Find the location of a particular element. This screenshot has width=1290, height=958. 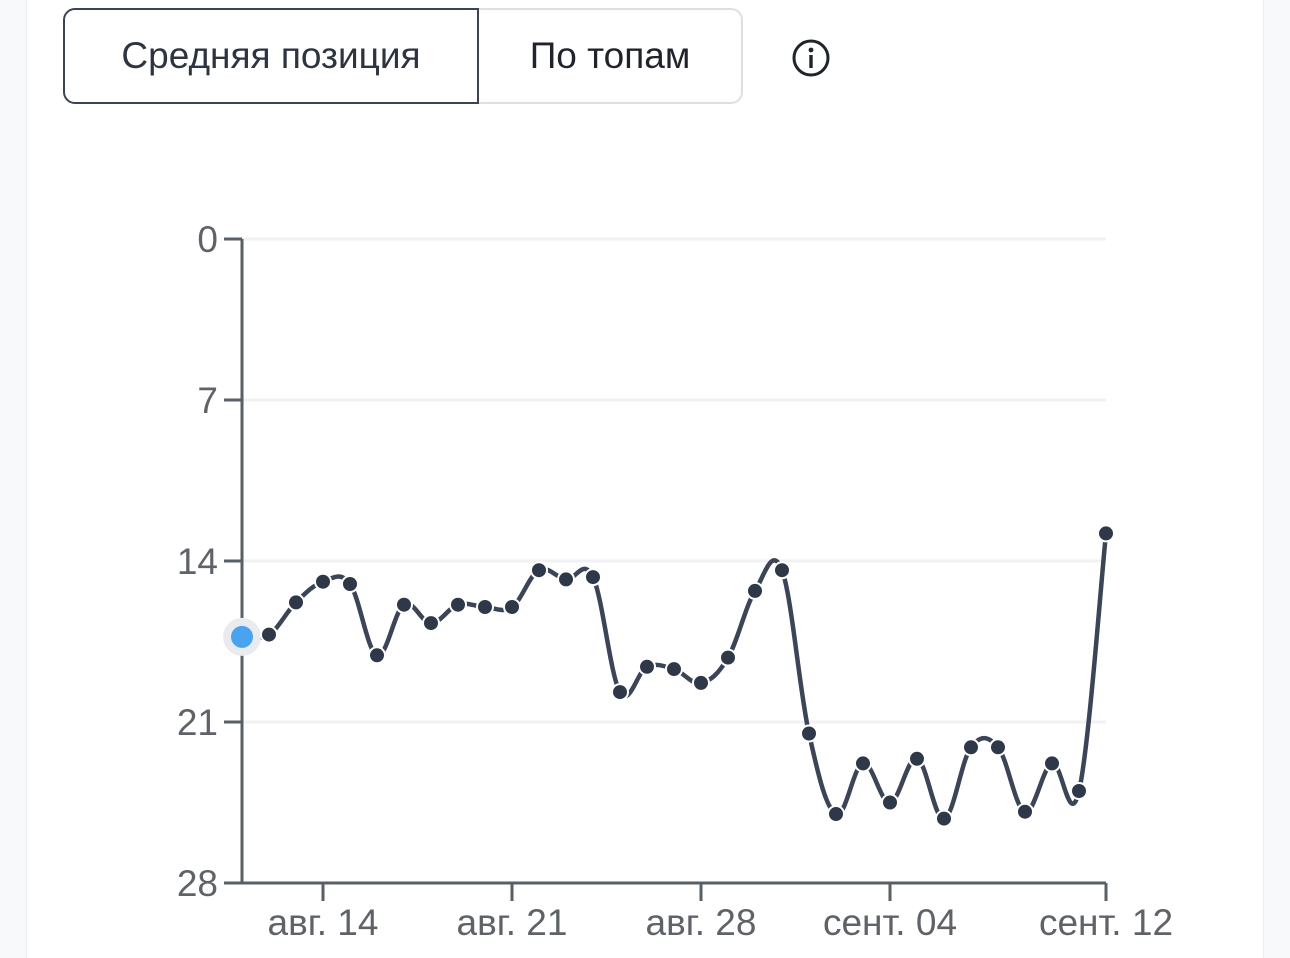

x-tick-label: авг. 14 is located at coordinates (323, 922).